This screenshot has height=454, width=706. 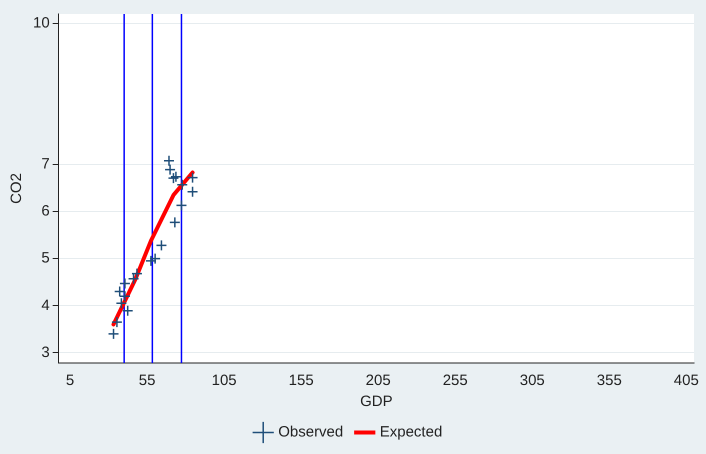 What do you see at coordinates (532, 381) in the screenshot?
I see `x-tick-label: 305` at bounding box center [532, 381].